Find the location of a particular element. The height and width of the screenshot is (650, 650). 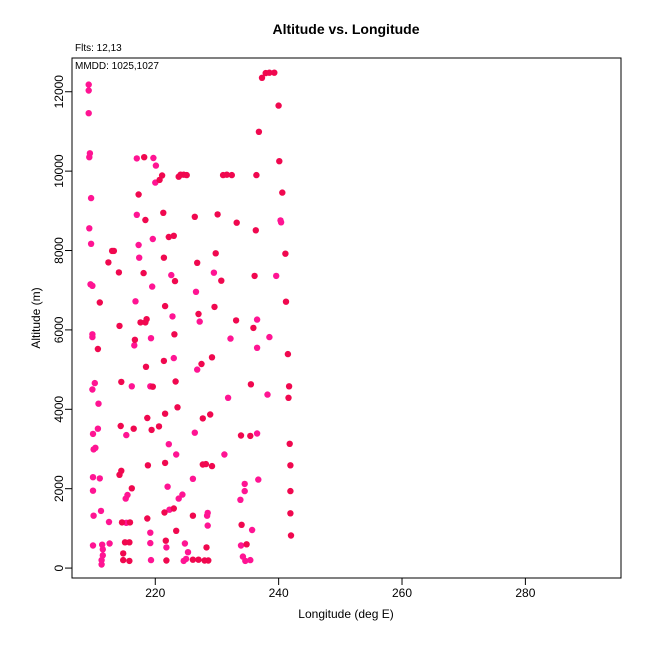

y-tick-label: 4000 is located at coordinates (59, 409).